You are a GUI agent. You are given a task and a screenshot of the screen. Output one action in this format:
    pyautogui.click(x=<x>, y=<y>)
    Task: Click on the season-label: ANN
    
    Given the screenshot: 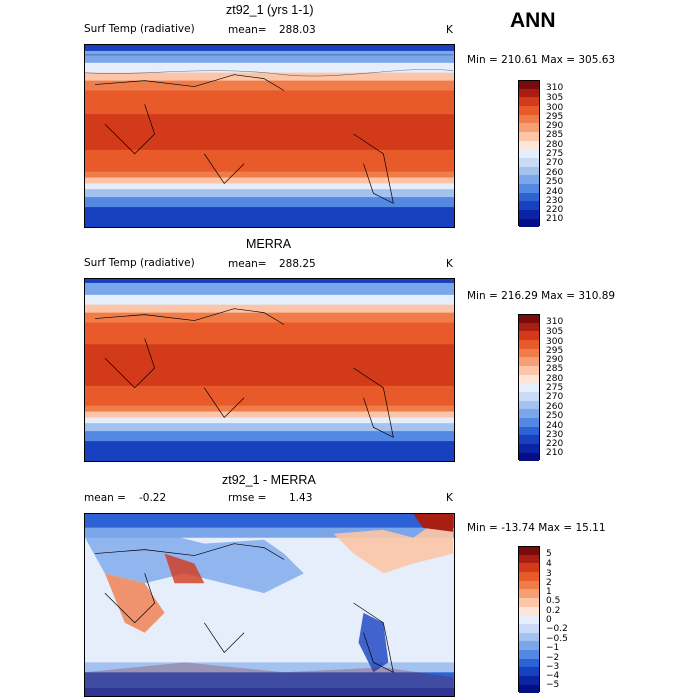 What is the action you would take?
    pyautogui.click(x=533, y=20)
    